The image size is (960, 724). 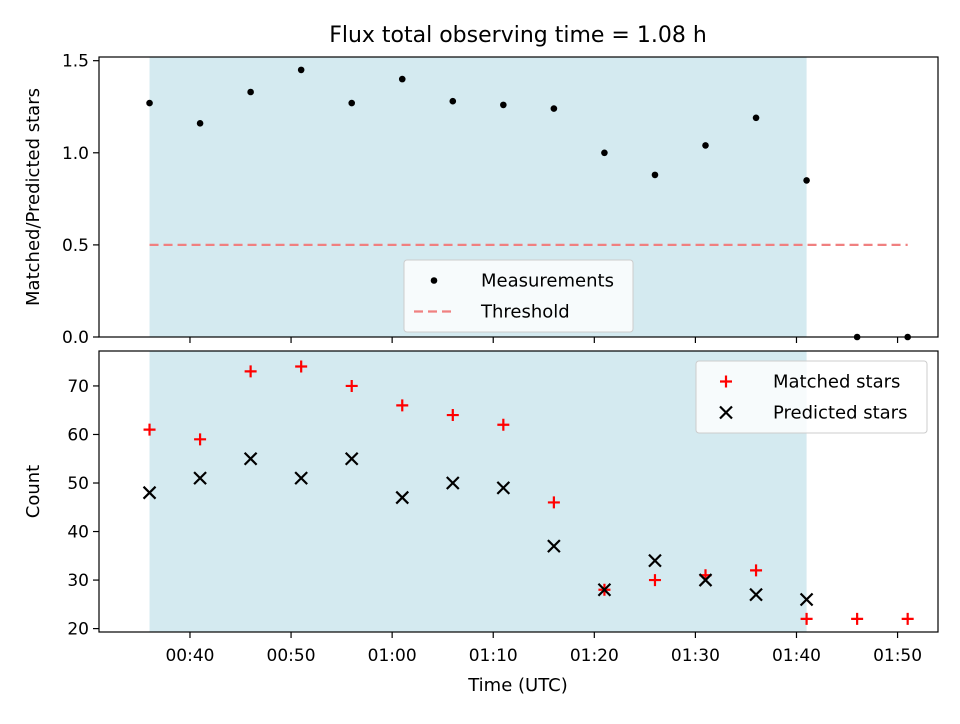 I want to click on top-y-tick-label: 0.0, so click(x=75, y=338).